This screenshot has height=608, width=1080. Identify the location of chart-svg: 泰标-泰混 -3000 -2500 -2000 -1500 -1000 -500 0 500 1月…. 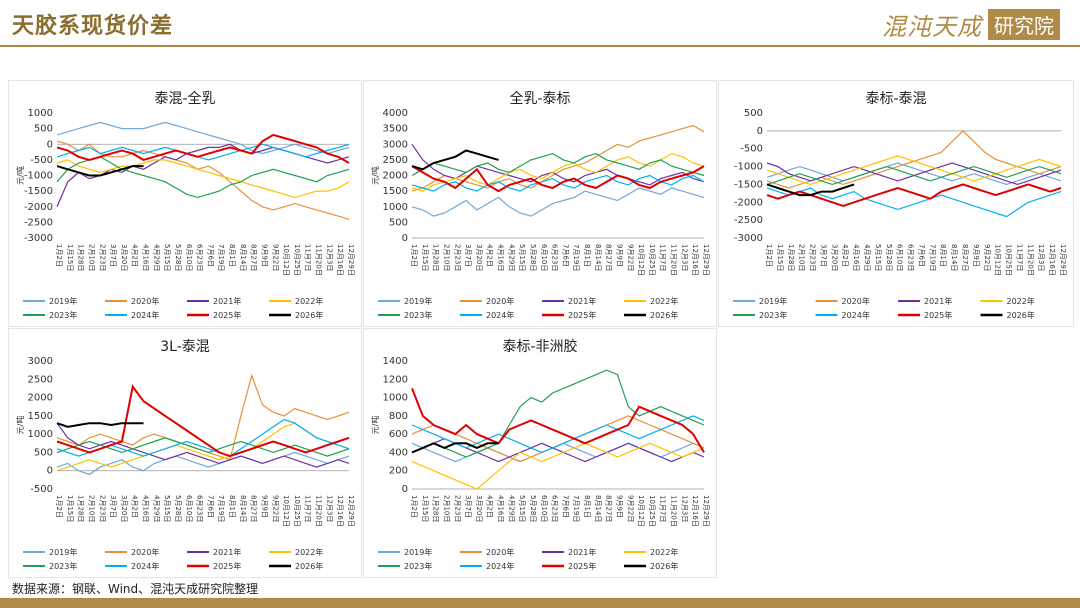
(900, 205).